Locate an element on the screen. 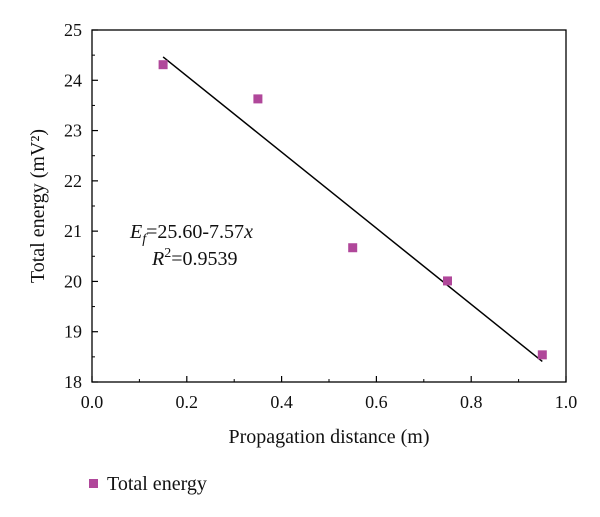 The width and height of the screenshot is (600, 517). y-tick-label: 22 is located at coordinates (73, 181).